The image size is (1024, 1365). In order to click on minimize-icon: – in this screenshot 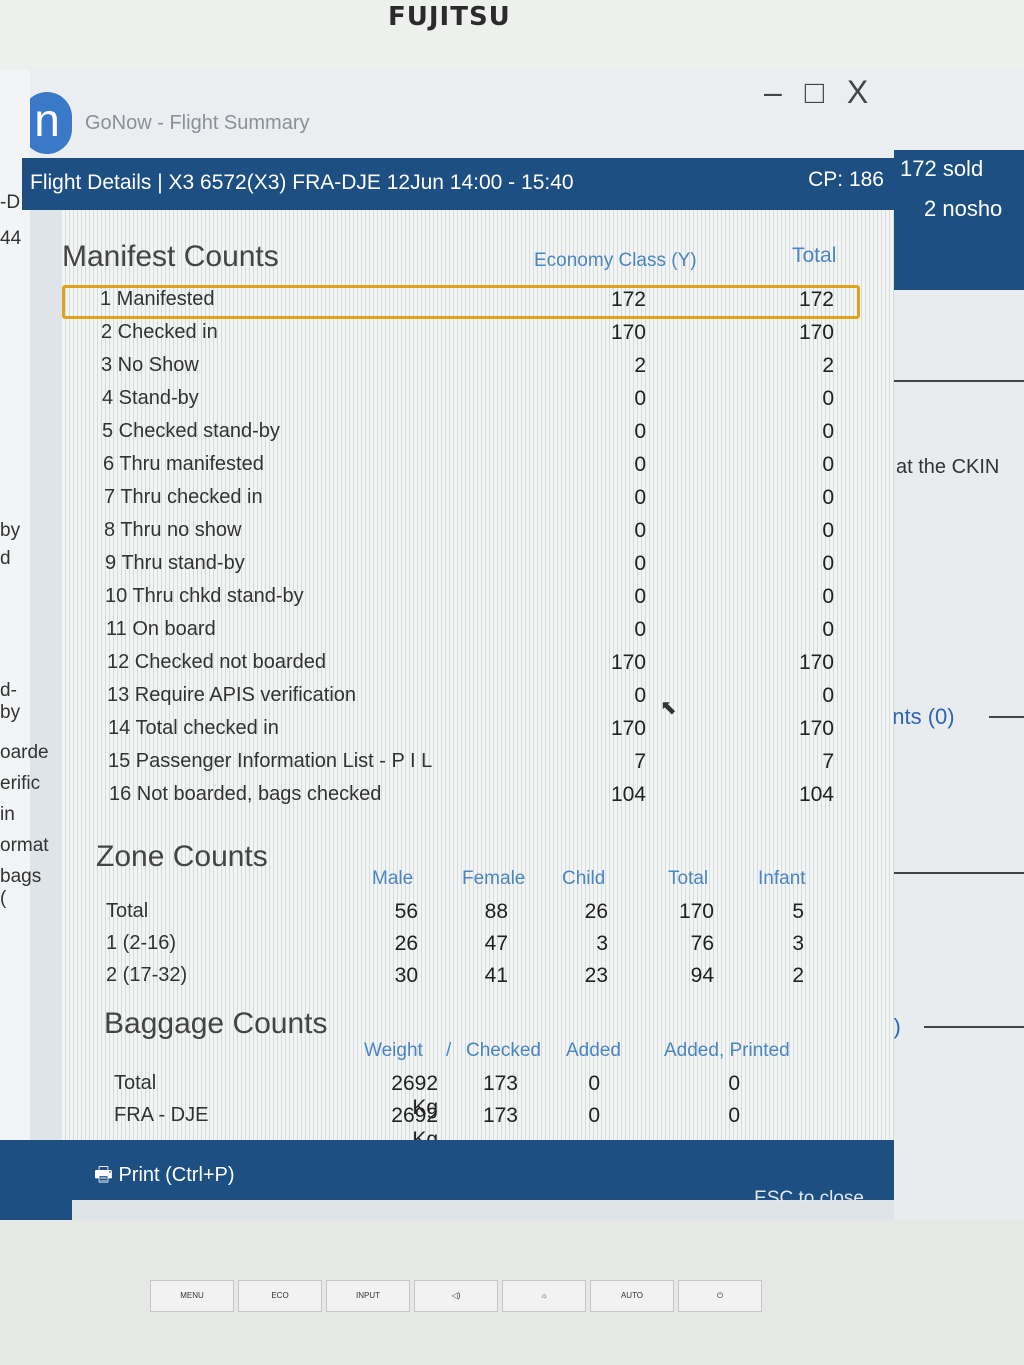, I will do `click(773, 92)`.